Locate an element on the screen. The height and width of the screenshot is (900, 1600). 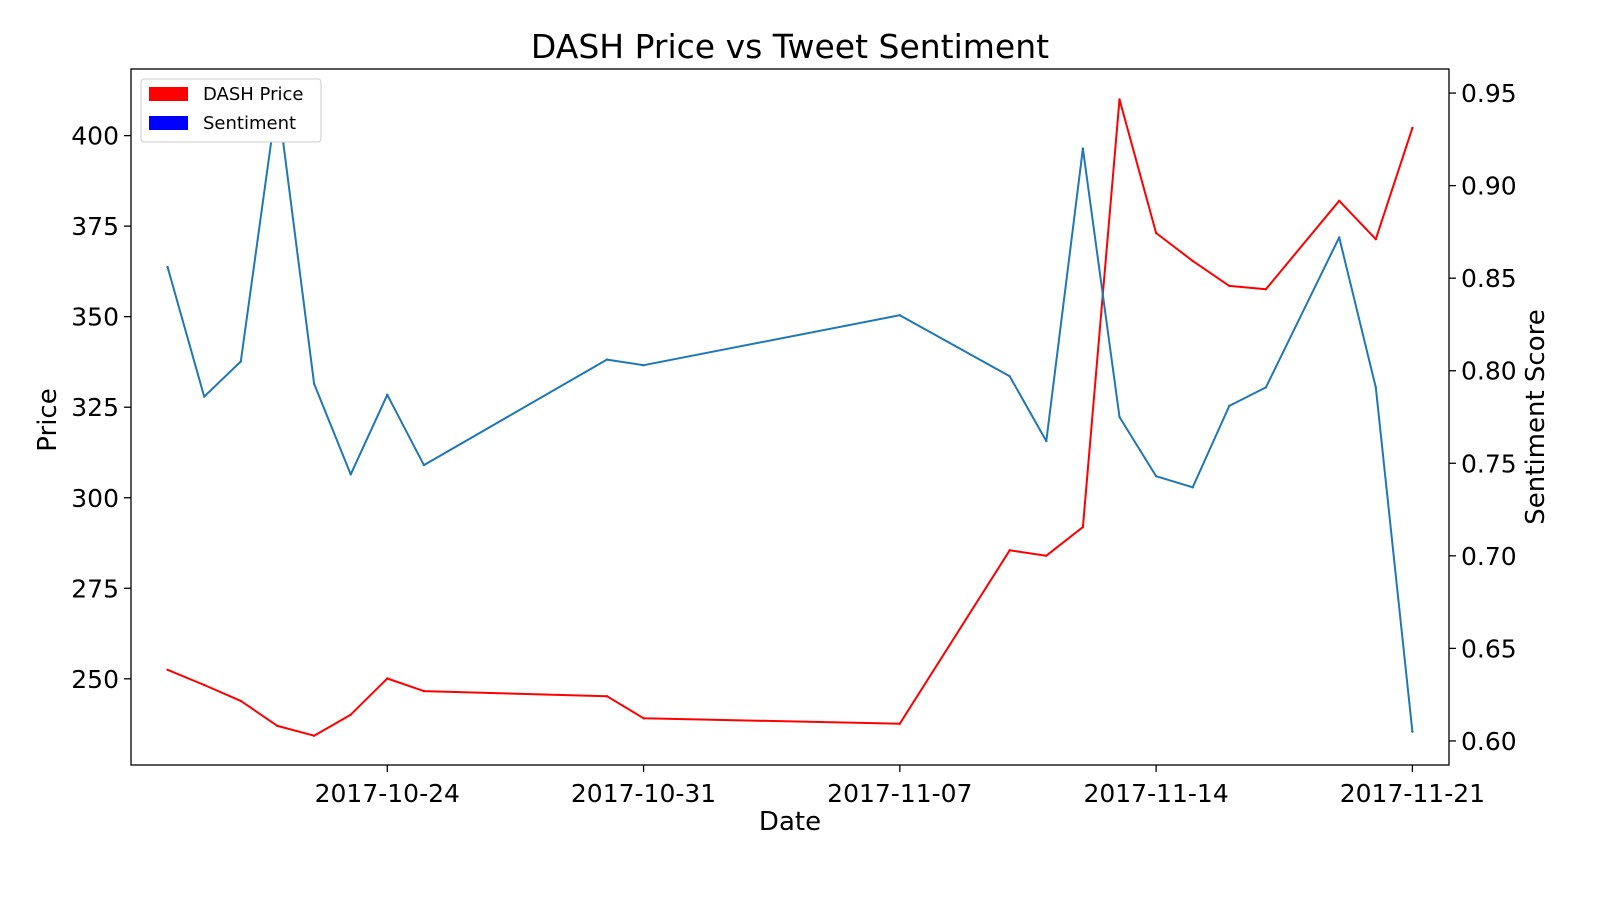
chart-title: DASH Price vs Tweet Sentiment is located at coordinates (790, 46).